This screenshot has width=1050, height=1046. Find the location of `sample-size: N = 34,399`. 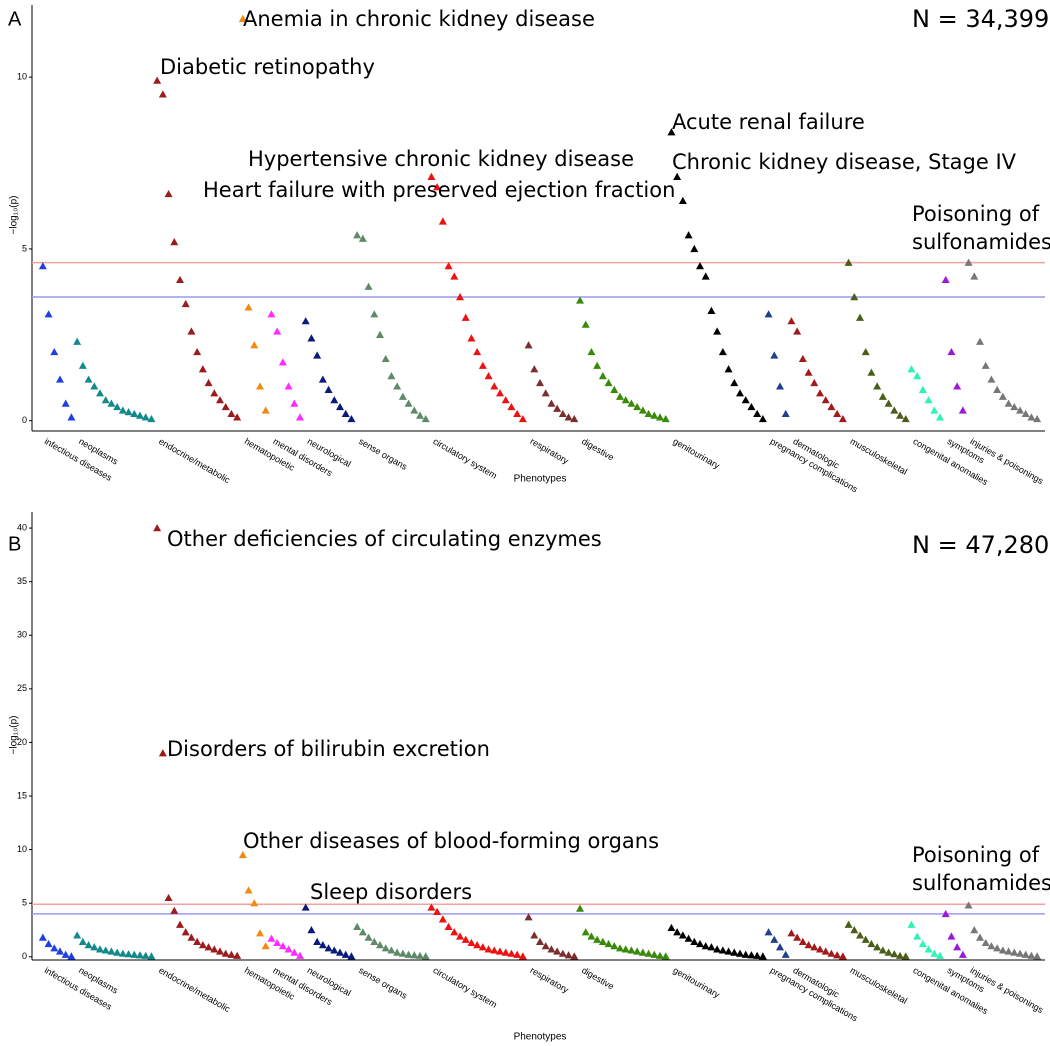

sample-size: N = 34,399 is located at coordinates (980, 19).